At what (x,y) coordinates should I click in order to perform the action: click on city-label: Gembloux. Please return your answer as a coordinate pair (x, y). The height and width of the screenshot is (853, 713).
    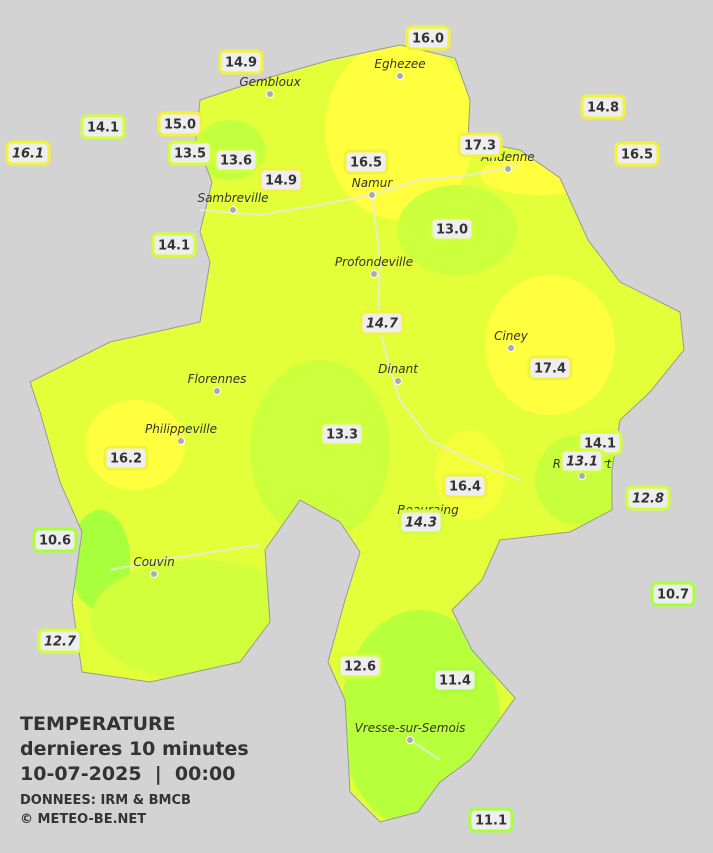
    Looking at the image, I should click on (270, 82).